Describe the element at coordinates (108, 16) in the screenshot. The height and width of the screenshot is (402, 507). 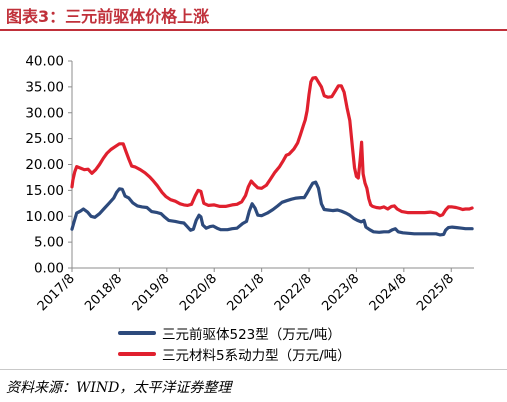
I see `figure-title: 图表3：三元前驱体价格上涨` at that location.